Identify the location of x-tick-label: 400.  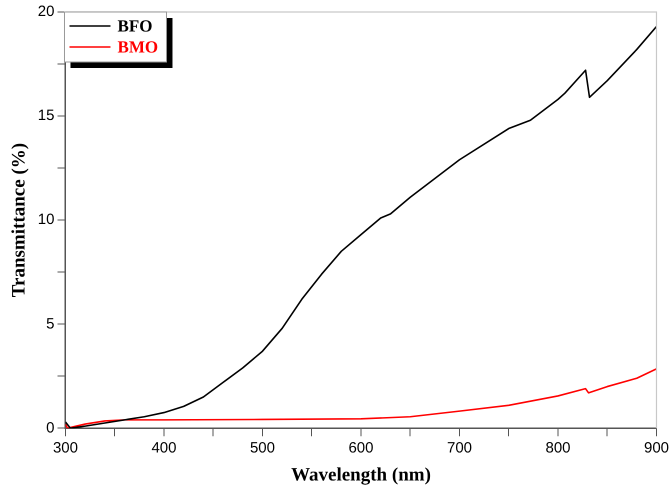
(163, 447).